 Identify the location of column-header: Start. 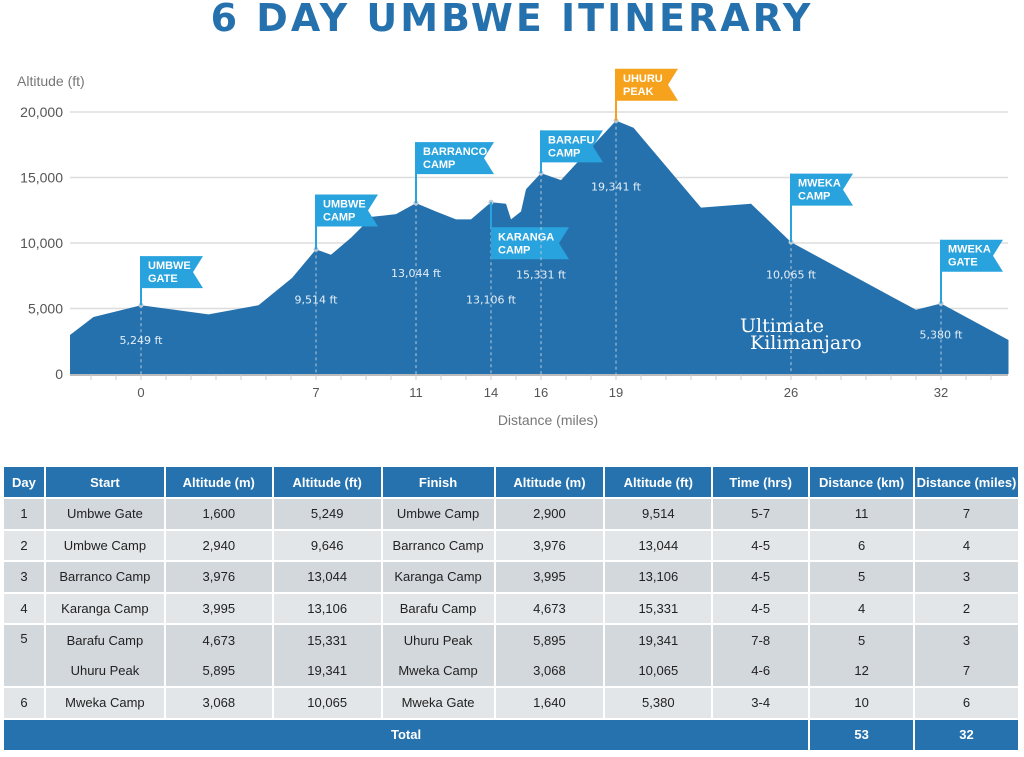
(105, 482).